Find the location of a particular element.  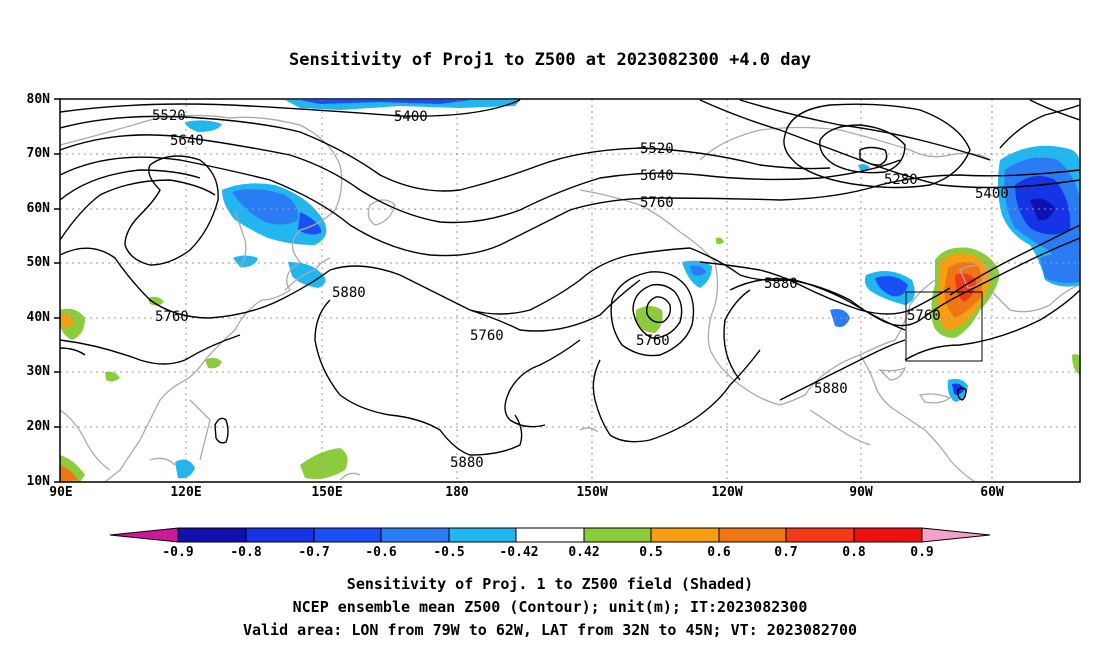

colorbar-label: 0.6 is located at coordinates (719, 552).